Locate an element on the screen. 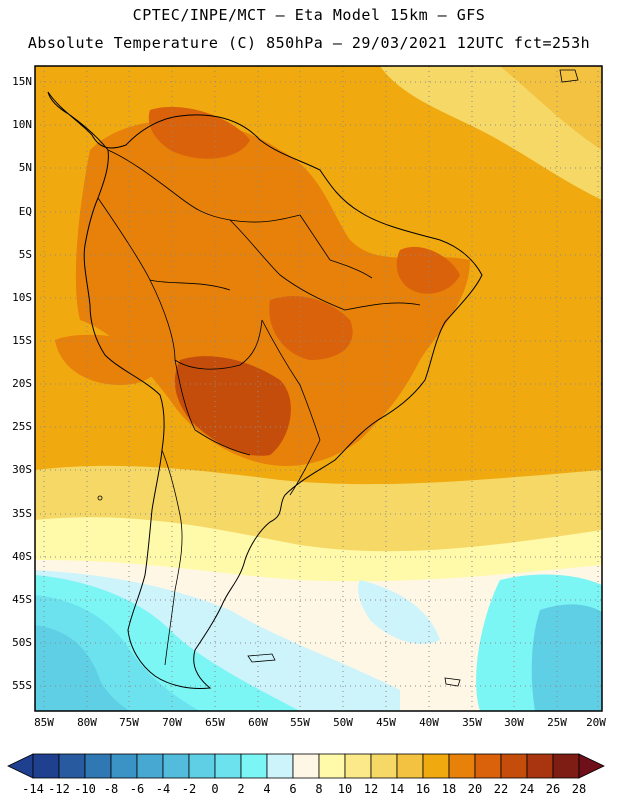 This screenshot has height=800, width=618. colorbar-label: 4 is located at coordinates (267, 789).